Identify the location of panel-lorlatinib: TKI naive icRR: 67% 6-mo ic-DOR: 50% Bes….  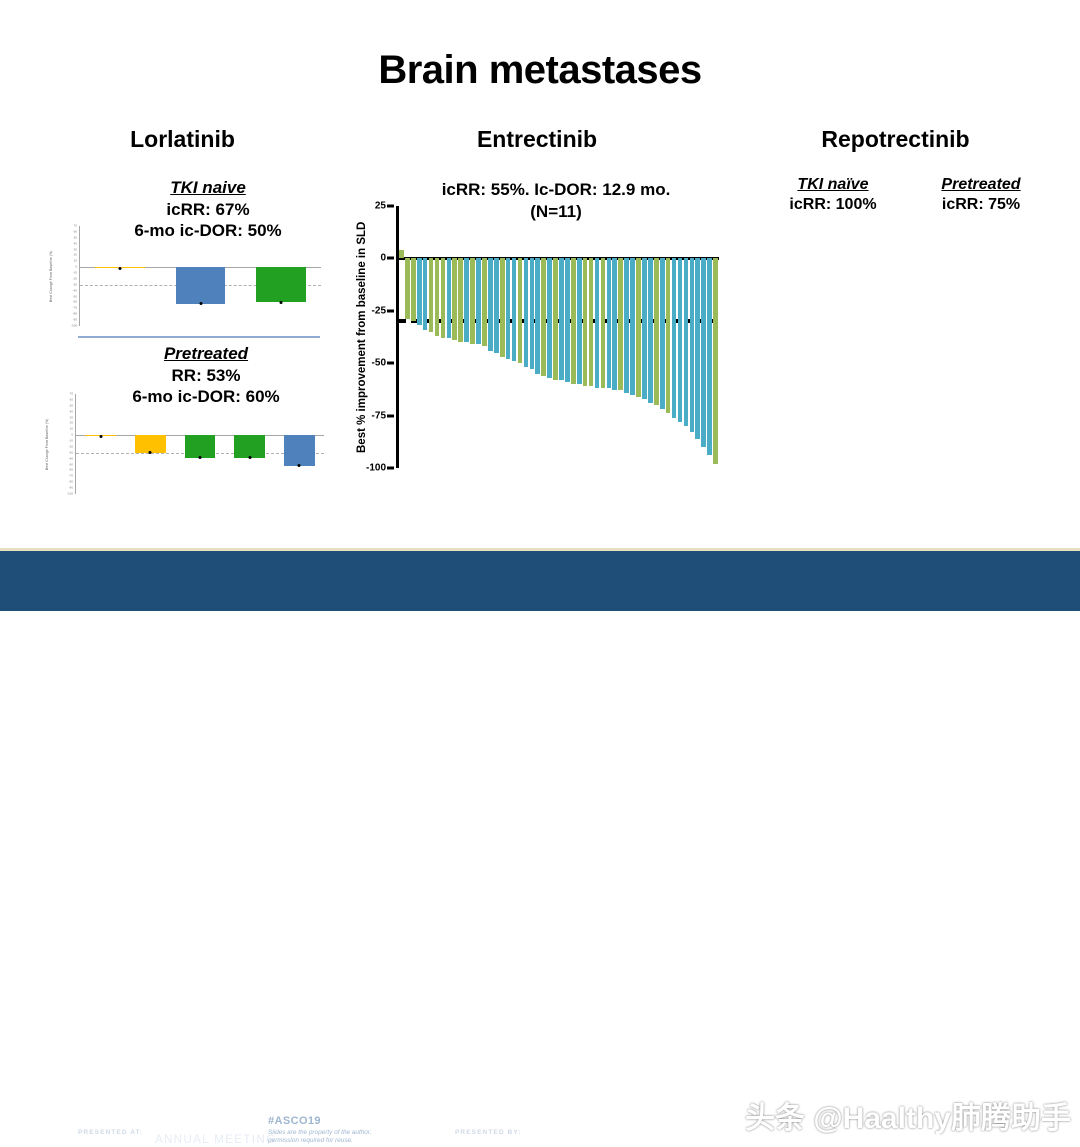
(187, 337).